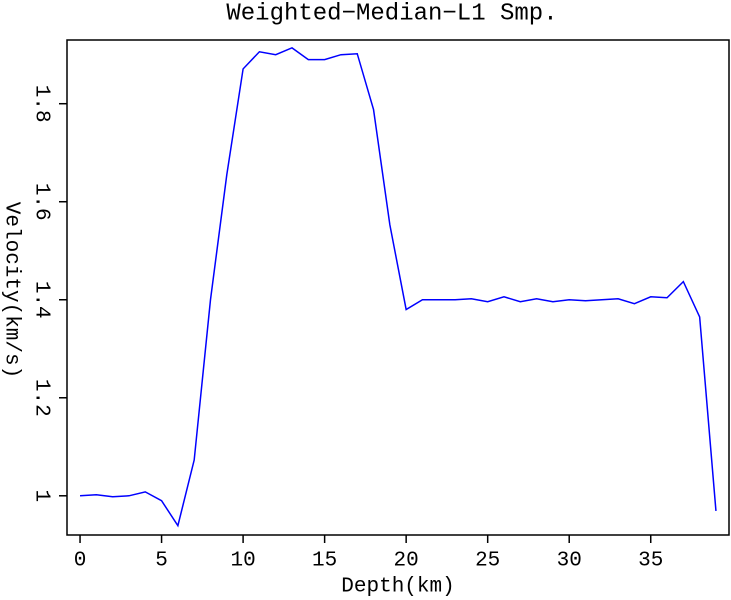 The image size is (731, 600). Describe the element at coordinates (242, 561) in the screenshot. I see `x-tick-label: 10` at that location.